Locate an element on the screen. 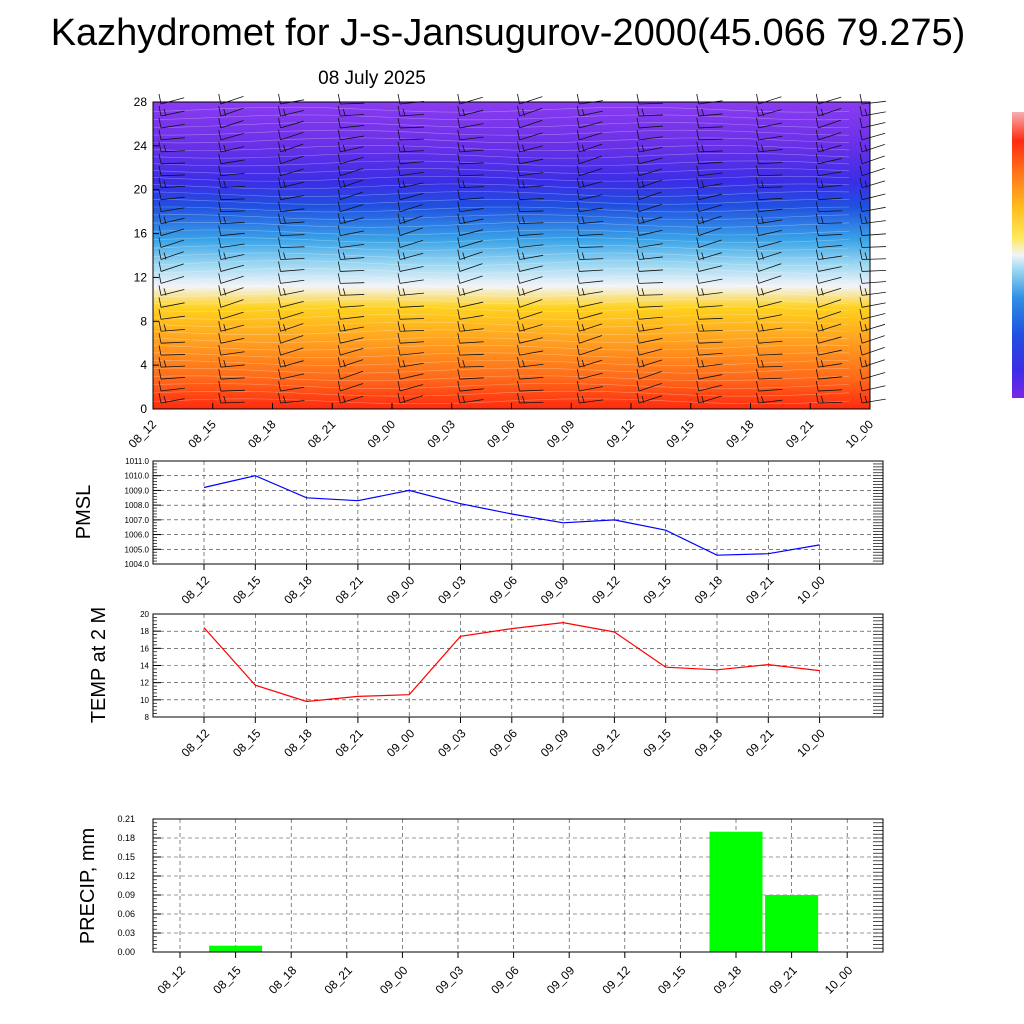 The height and width of the screenshot is (1024, 1024). y-tick-label: 10 is located at coordinates (144, 700).